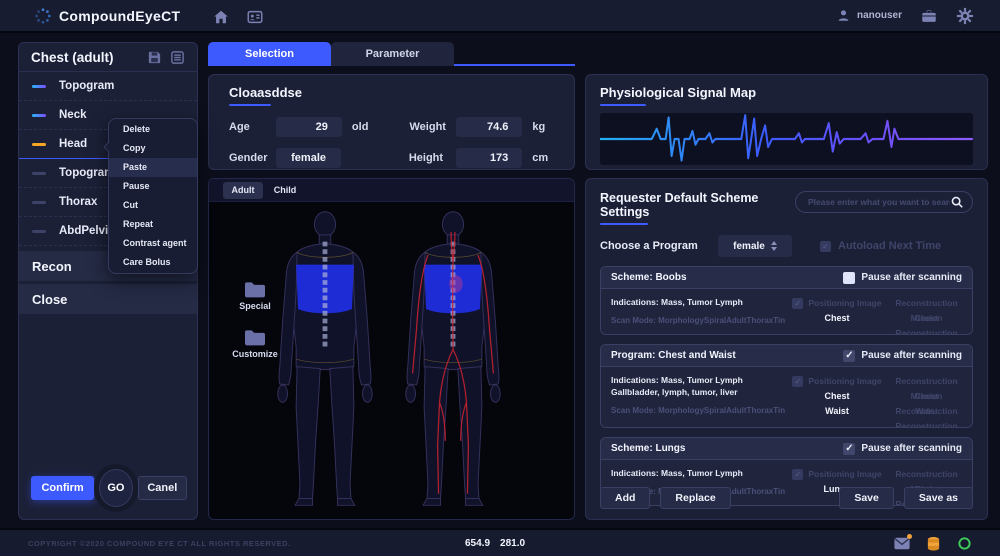 The width and height of the screenshot is (1000, 556). I want to click on scheme-title: Program: Chest and Waist, so click(673, 355).